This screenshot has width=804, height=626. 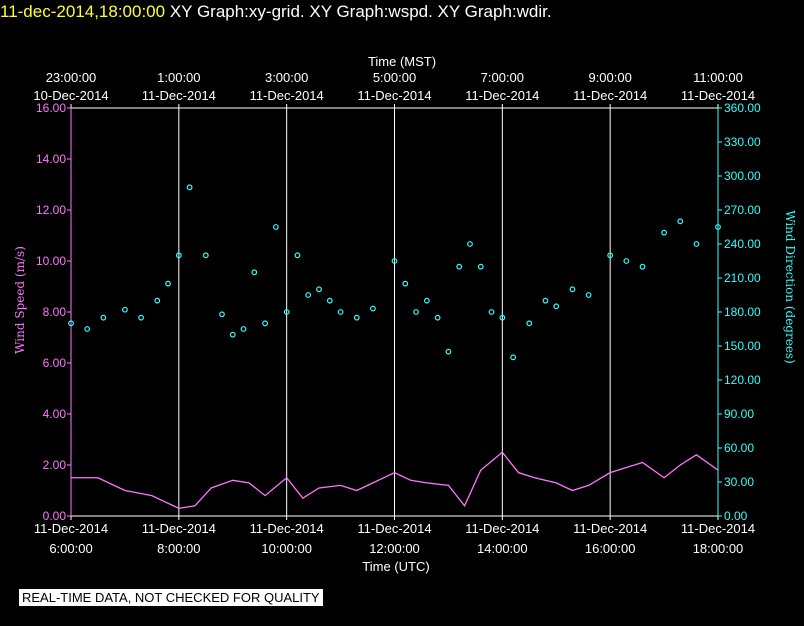 I want to click on left-tick-label: 16.00, so click(x=51, y=108).